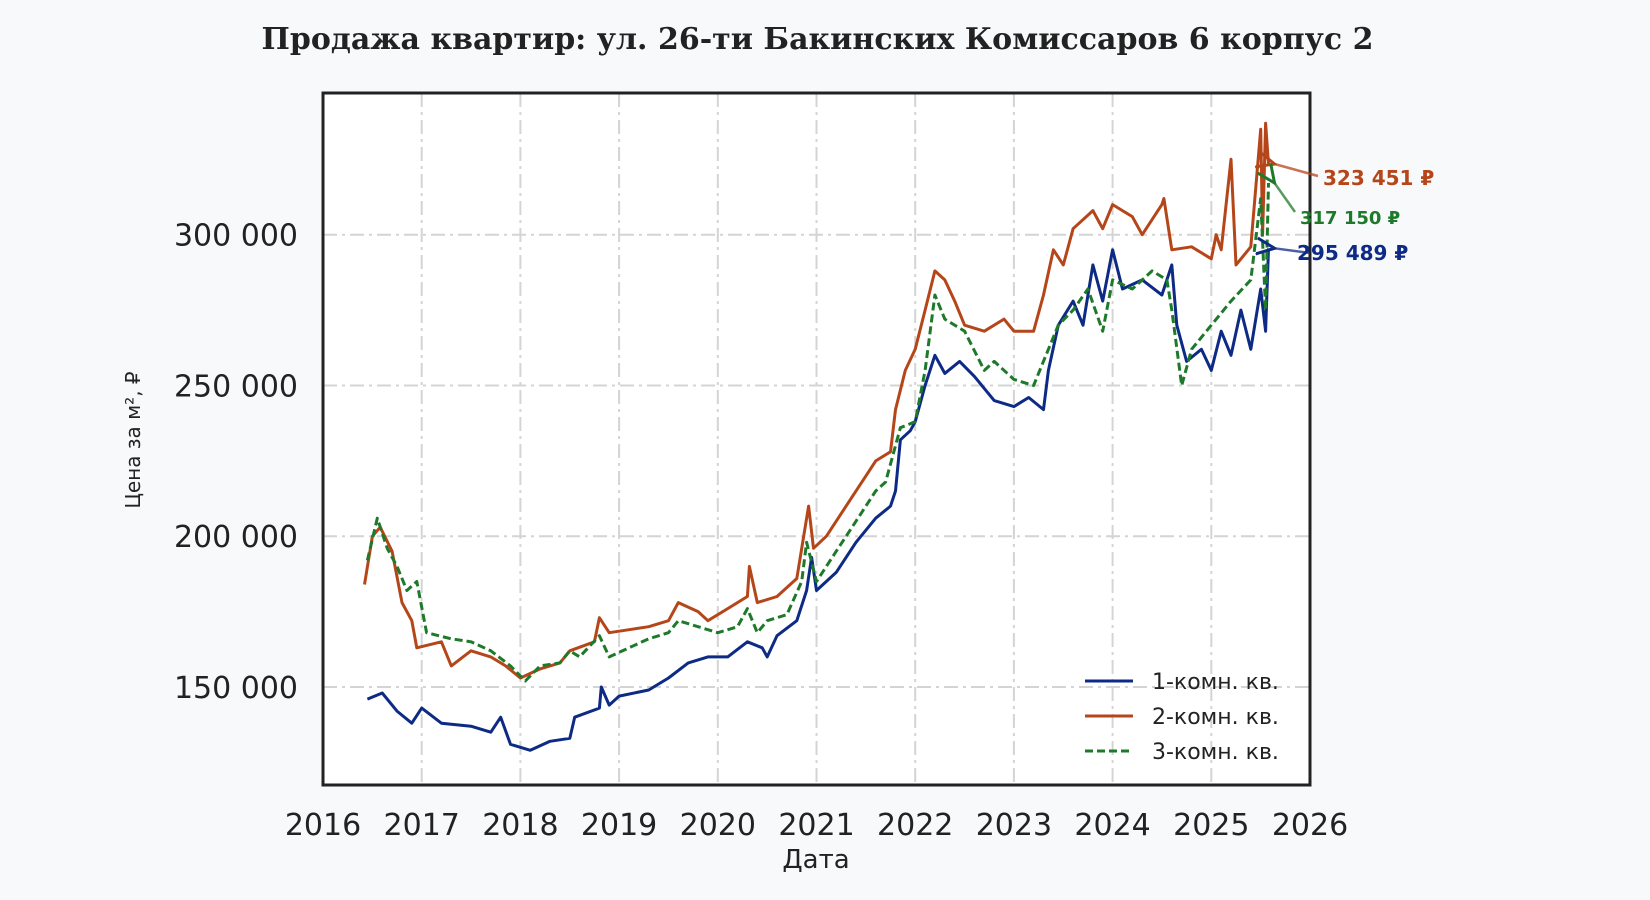 This screenshot has width=1650, height=900. What do you see at coordinates (1352, 253) in the screenshot?
I see `last-value-label: 295 489 ₽` at bounding box center [1352, 253].